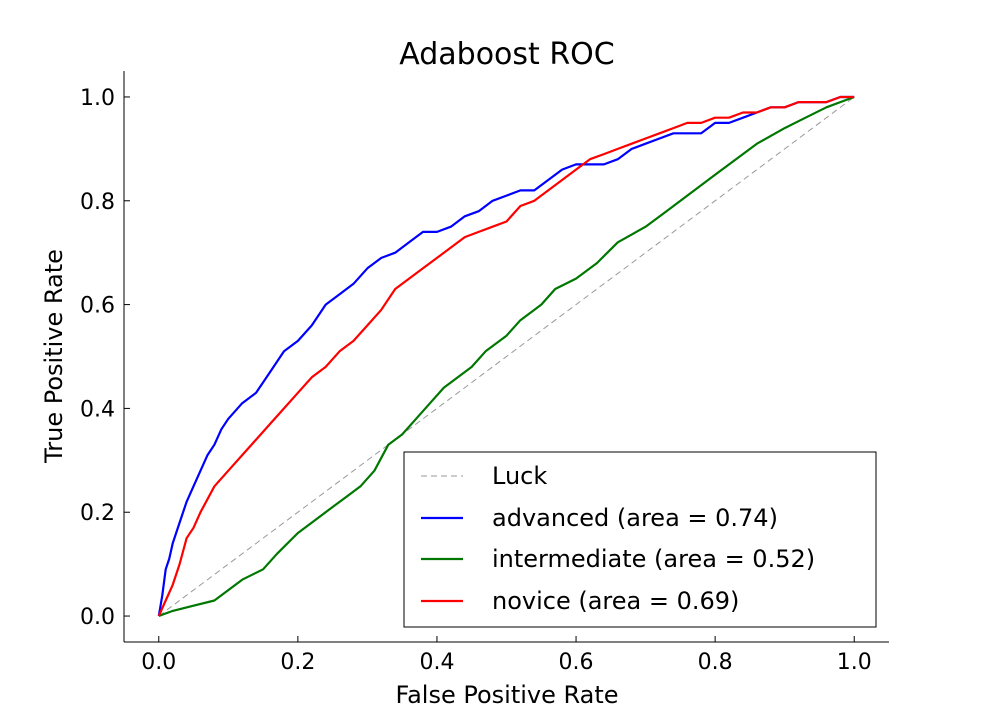  Describe the element at coordinates (297, 662) in the screenshot. I see `x-tick-label: 0.2` at that location.